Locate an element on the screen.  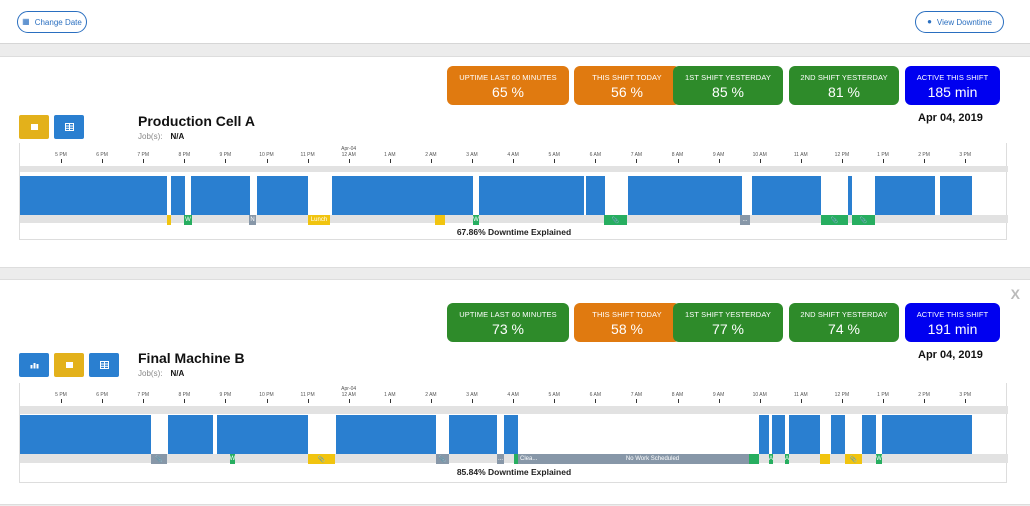
axis-hour-label: 8 PM is located at coordinates (184, 395).